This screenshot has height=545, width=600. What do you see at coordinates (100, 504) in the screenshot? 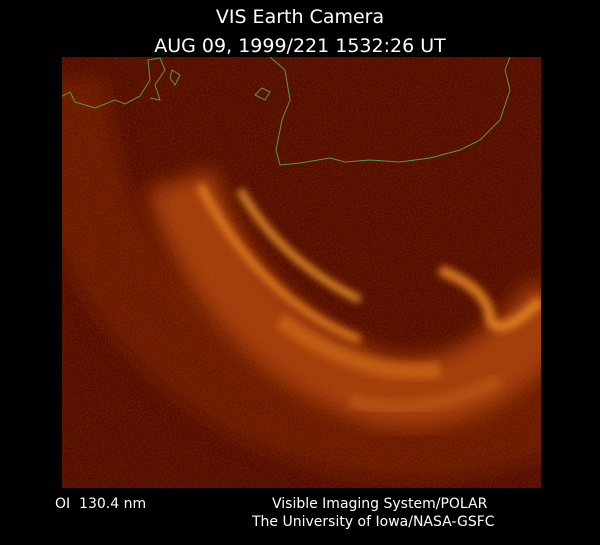
I see `wavelength-label: OI 130.4 nm` at bounding box center [100, 504].